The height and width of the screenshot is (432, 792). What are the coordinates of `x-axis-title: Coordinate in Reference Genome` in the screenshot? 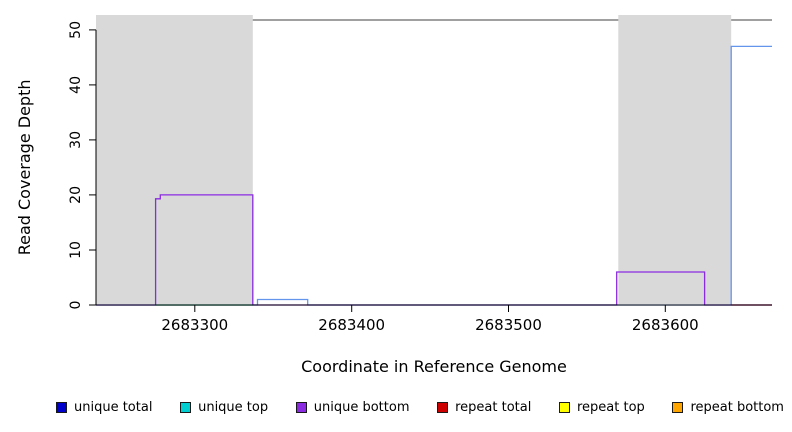 It's located at (434, 366).